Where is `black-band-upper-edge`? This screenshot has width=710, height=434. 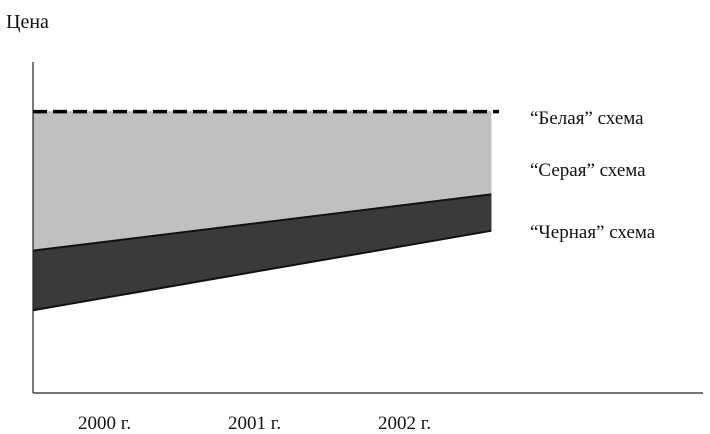
black-band-upper-edge is located at coordinates (262, 222).